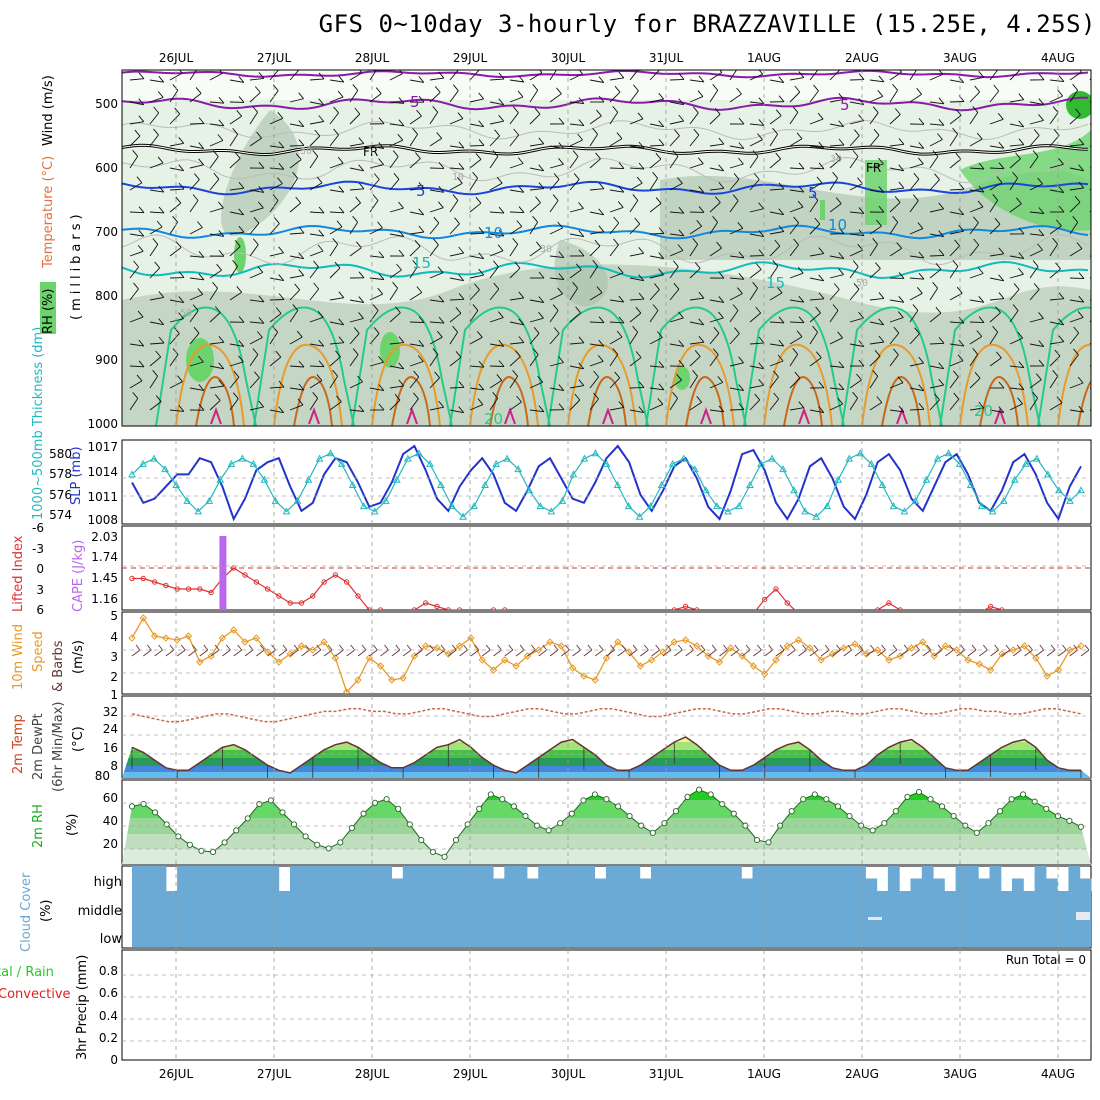 The width and height of the screenshot is (1100, 1100). I want to click on cape-panel, so click(606, 568).